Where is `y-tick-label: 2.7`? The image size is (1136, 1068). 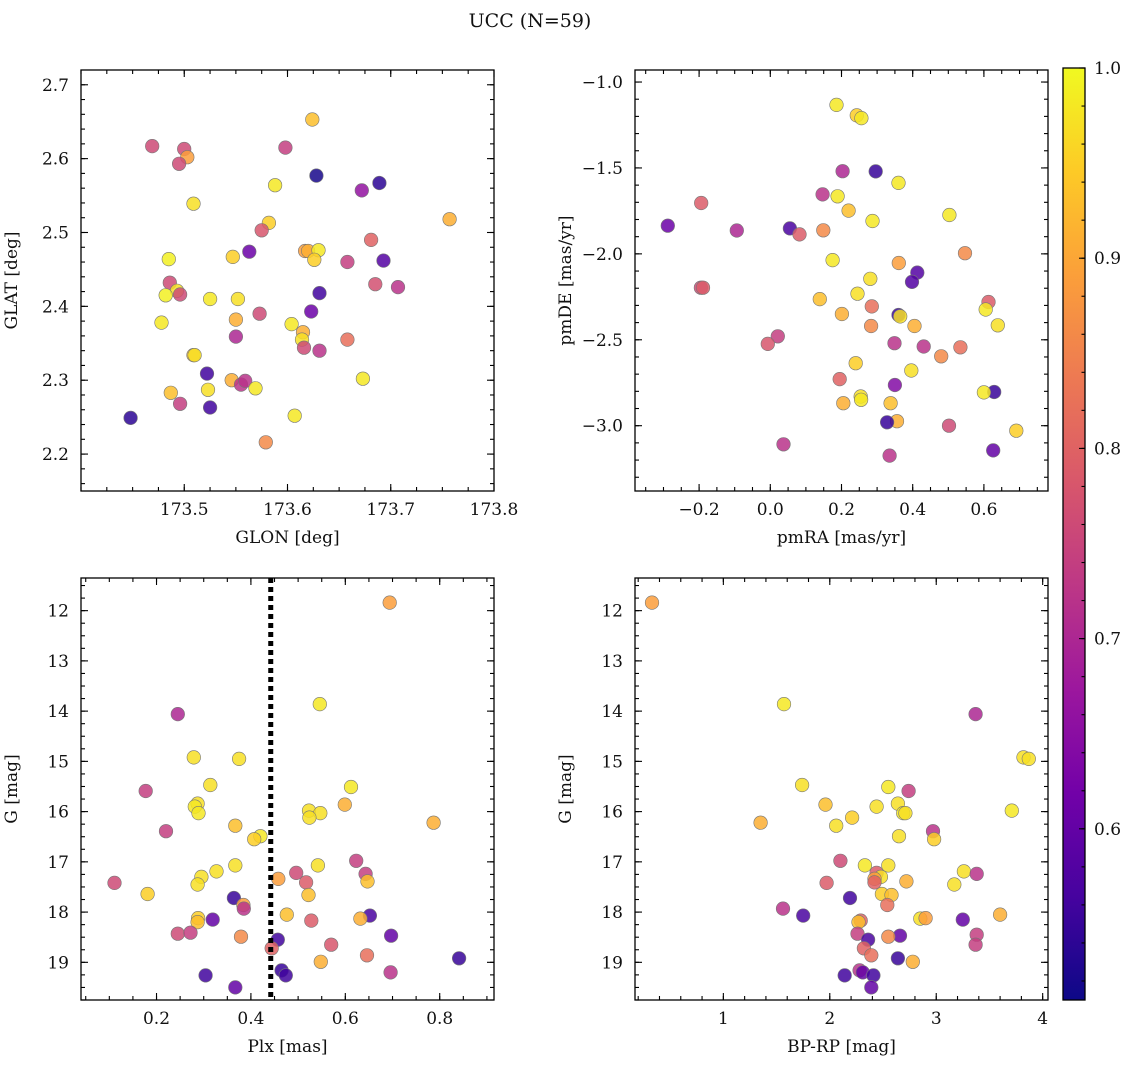 y-tick-label: 2.7 is located at coordinates (55, 86).